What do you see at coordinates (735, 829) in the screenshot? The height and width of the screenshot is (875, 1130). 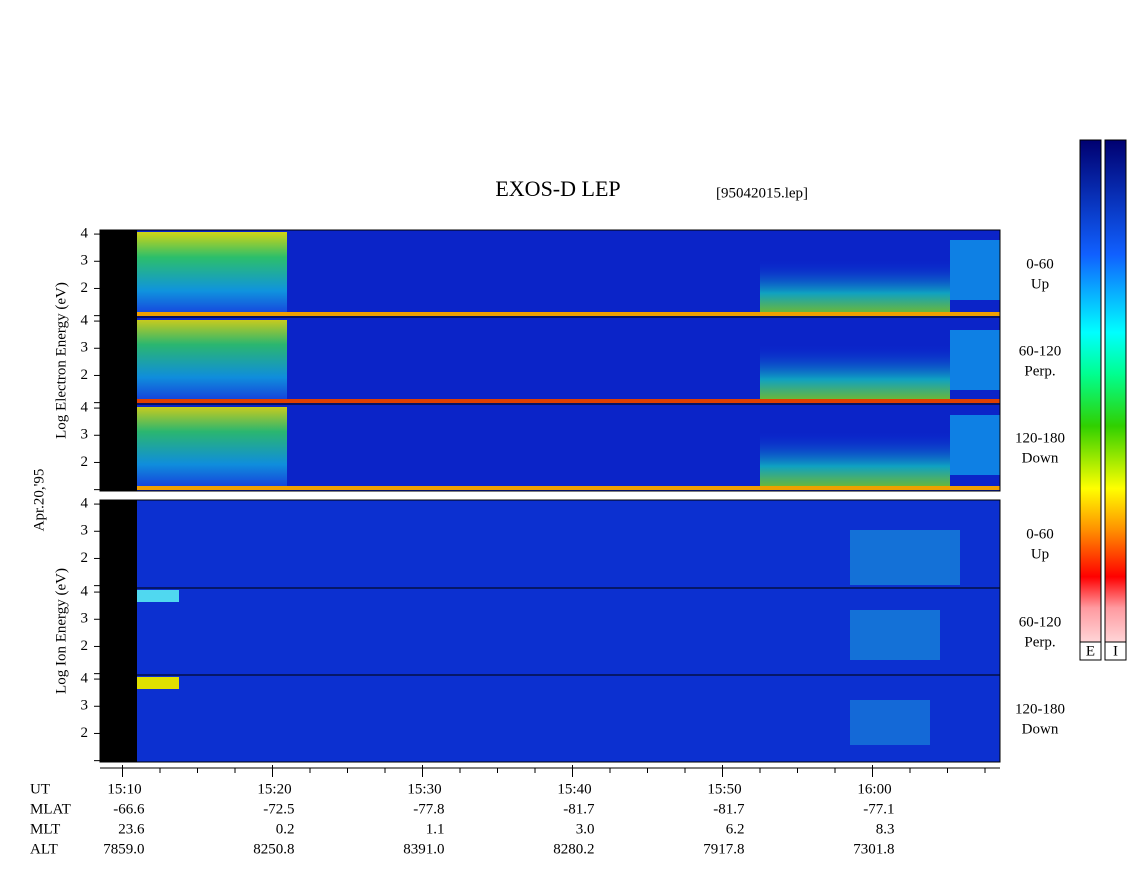 I see `ephemeris-value: 6.2` at bounding box center [735, 829].